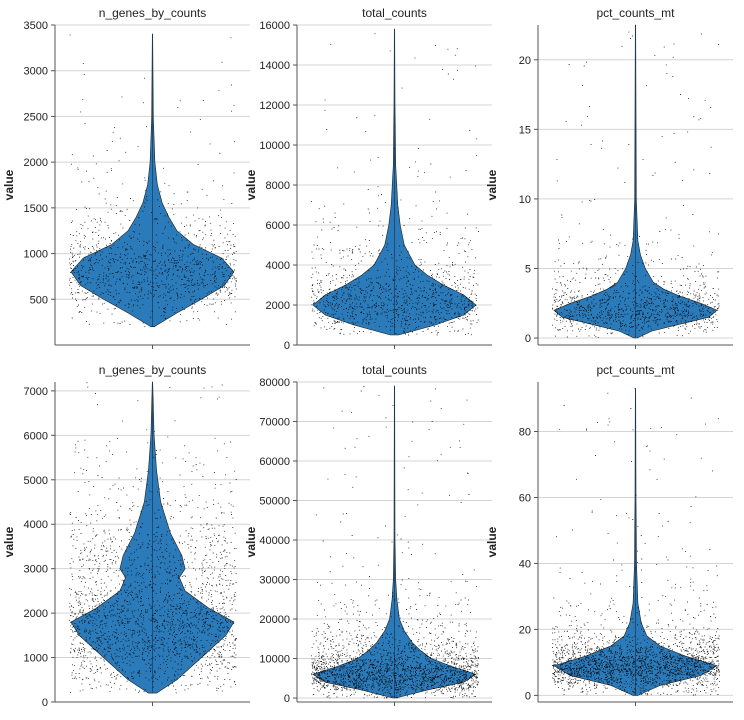 This screenshot has width=744, height=720. What do you see at coordinates (36, 209) in the screenshot?
I see `y-tick-label: 1500` at bounding box center [36, 209].